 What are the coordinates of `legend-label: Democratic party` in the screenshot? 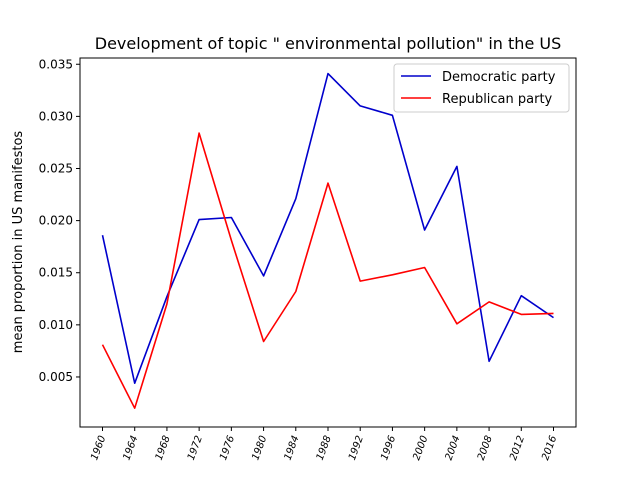 It's located at (499, 77).